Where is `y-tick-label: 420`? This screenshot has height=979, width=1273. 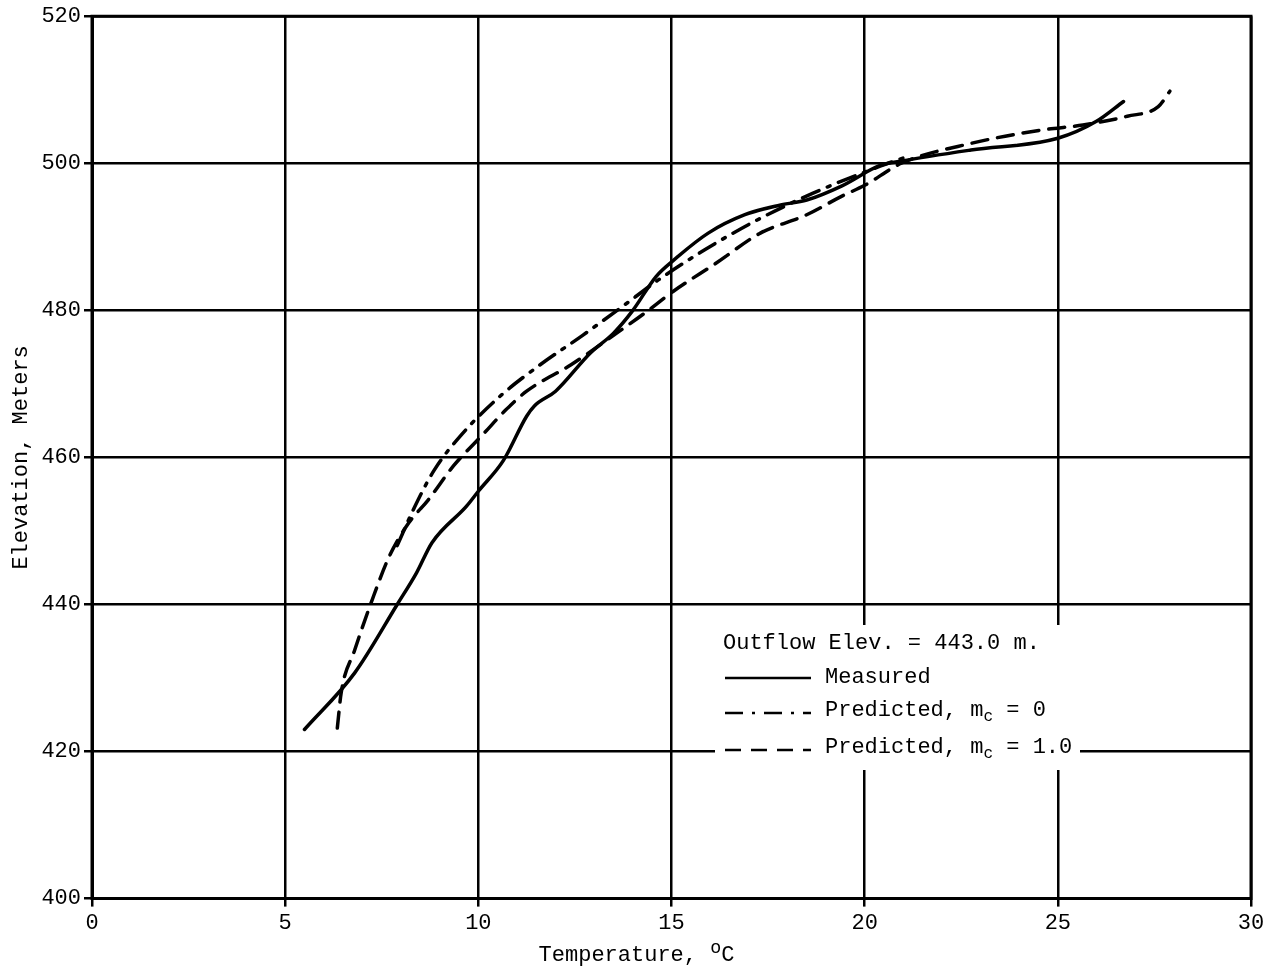
y-tick-label: 420 is located at coordinates (61, 752).